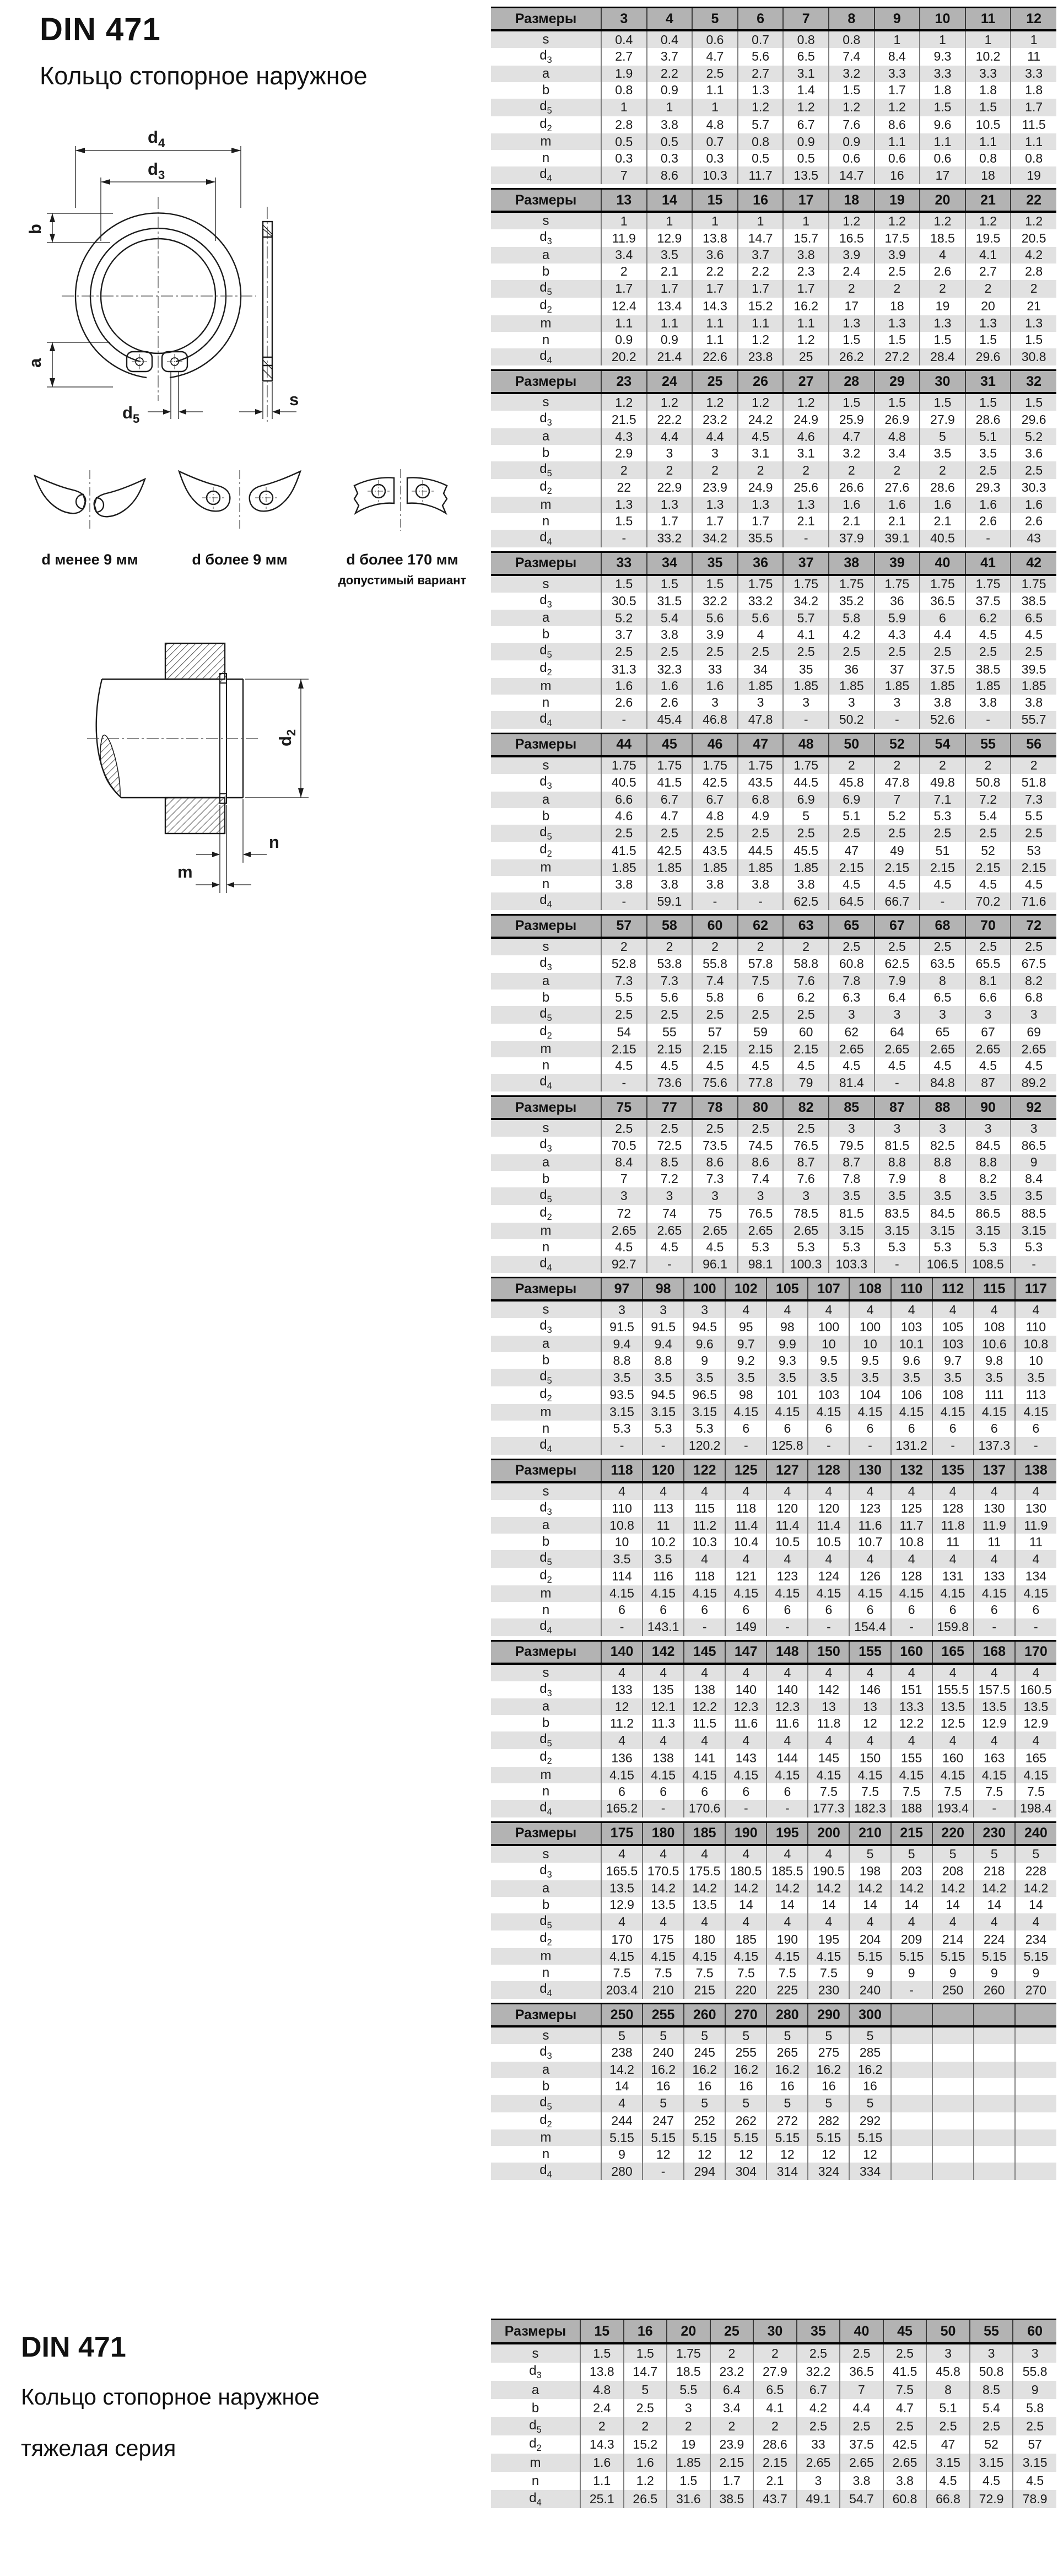 This screenshot has width=1058, height=2576. Describe the element at coordinates (952, 1360) in the screenshot. I see `value-cell: 9.7` at that location.